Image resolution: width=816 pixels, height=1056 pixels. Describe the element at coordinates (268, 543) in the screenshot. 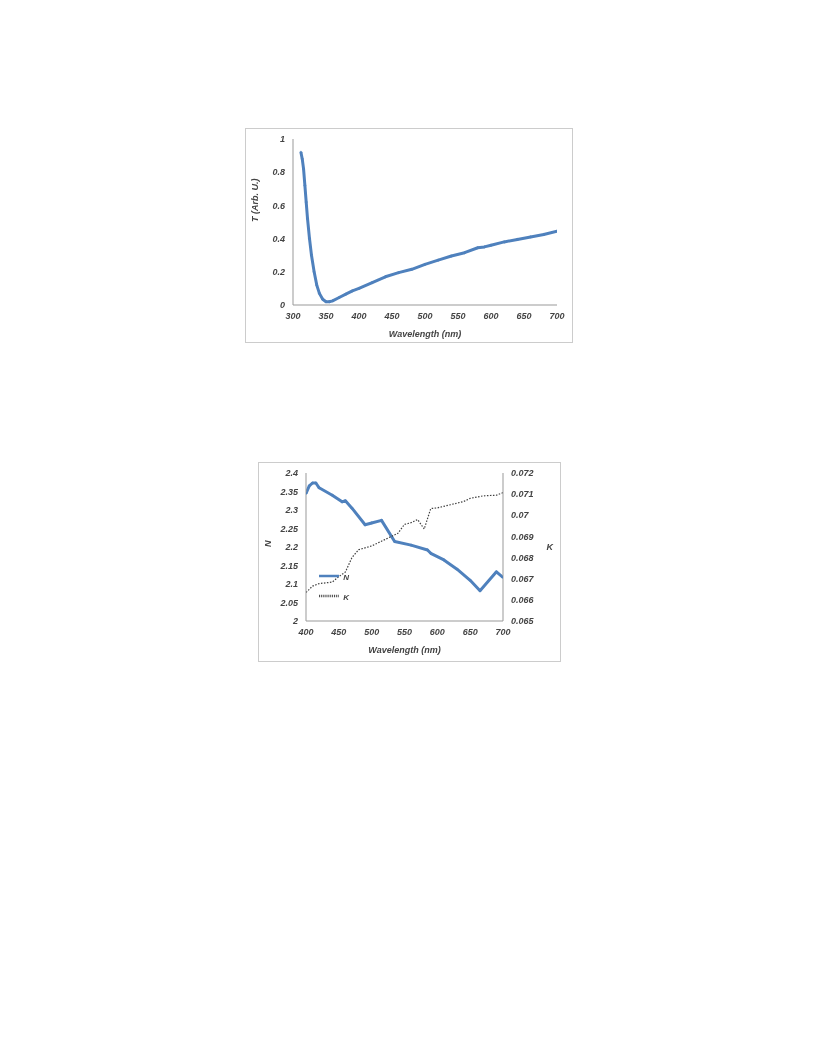

I see `y-axis-title: N` at that location.